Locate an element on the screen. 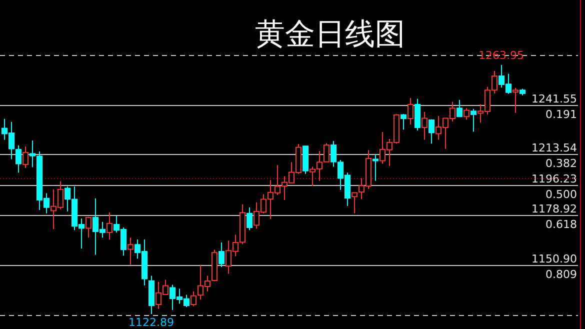 The height and width of the screenshot is (329, 585). annotation: 0.618 is located at coordinates (561, 224).